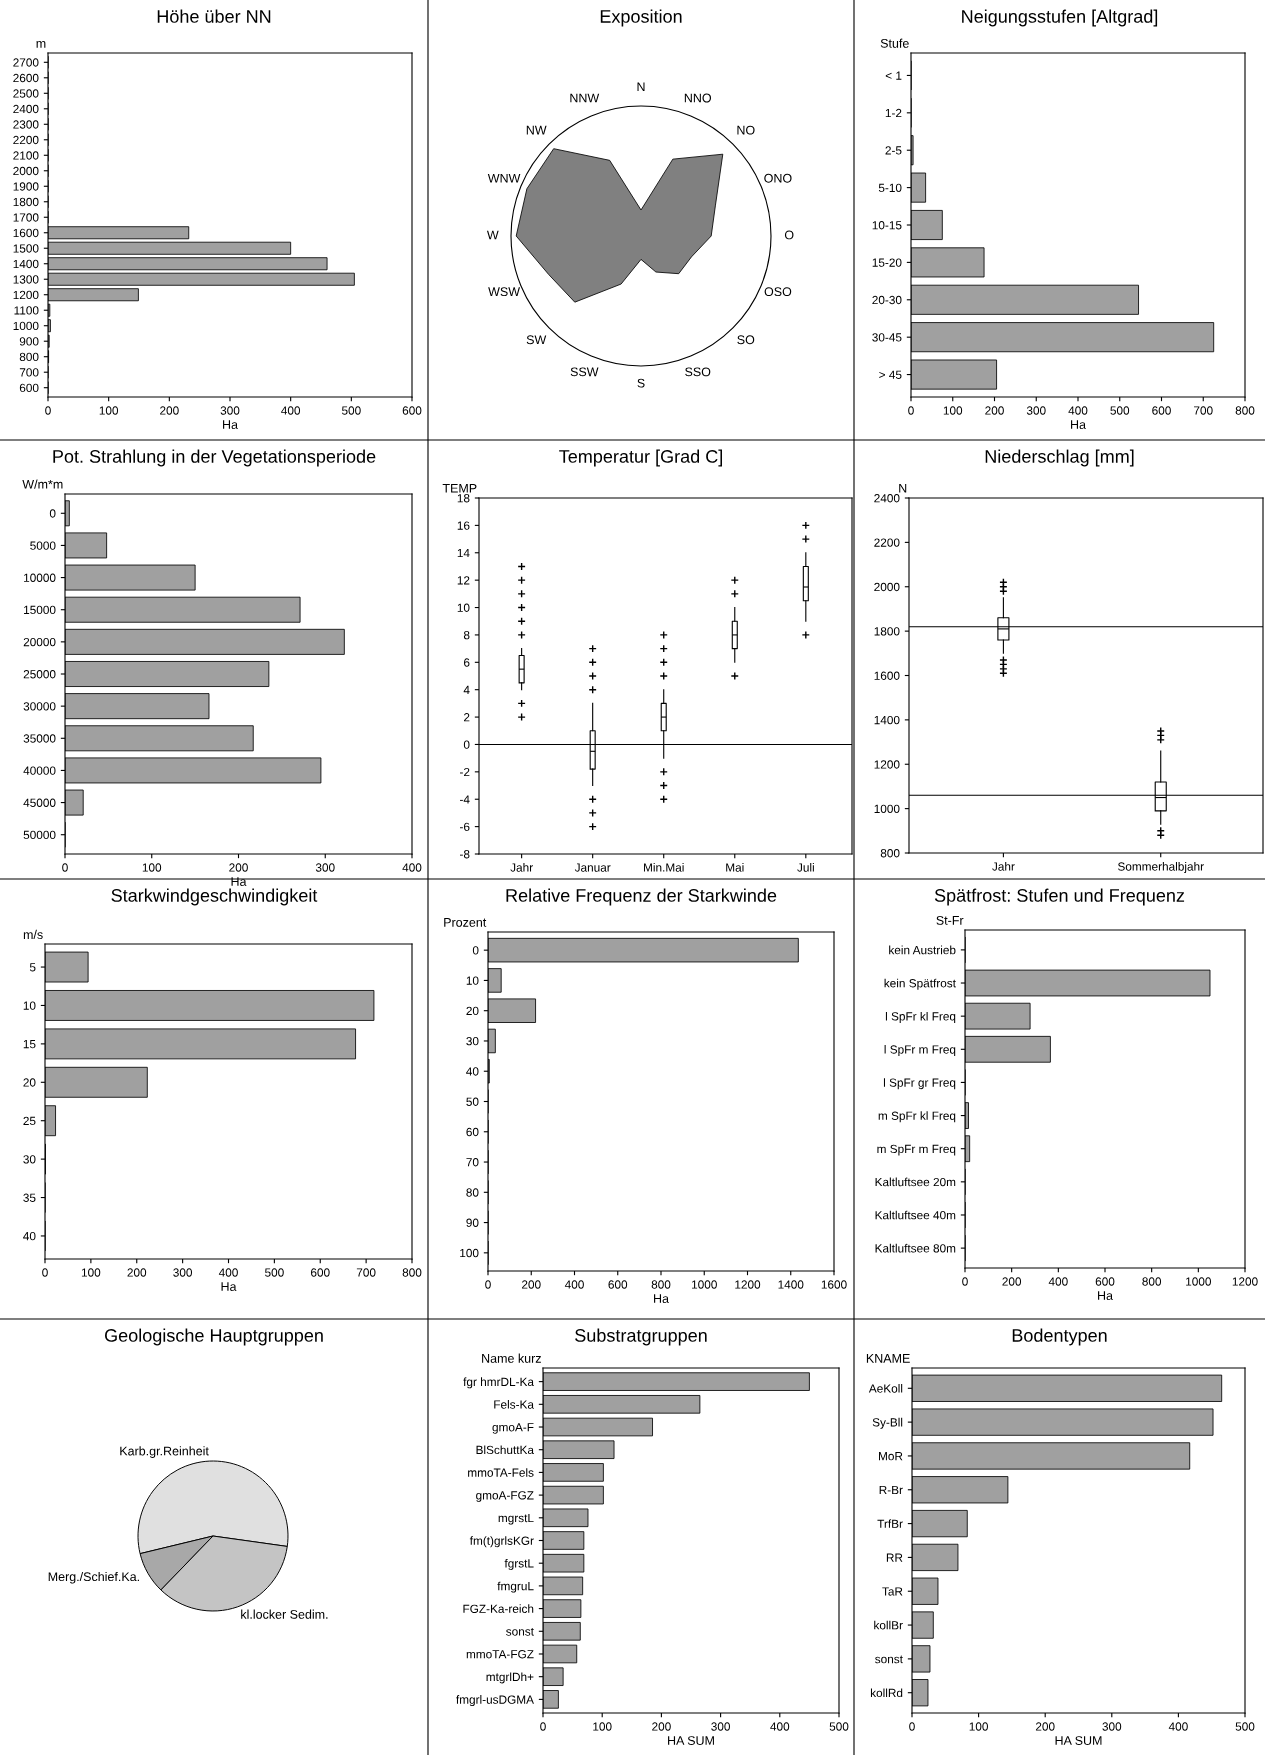 The height and width of the screenshot is (1755, 1265). I want to click on y-tick-label: 800, so click(29, 357).